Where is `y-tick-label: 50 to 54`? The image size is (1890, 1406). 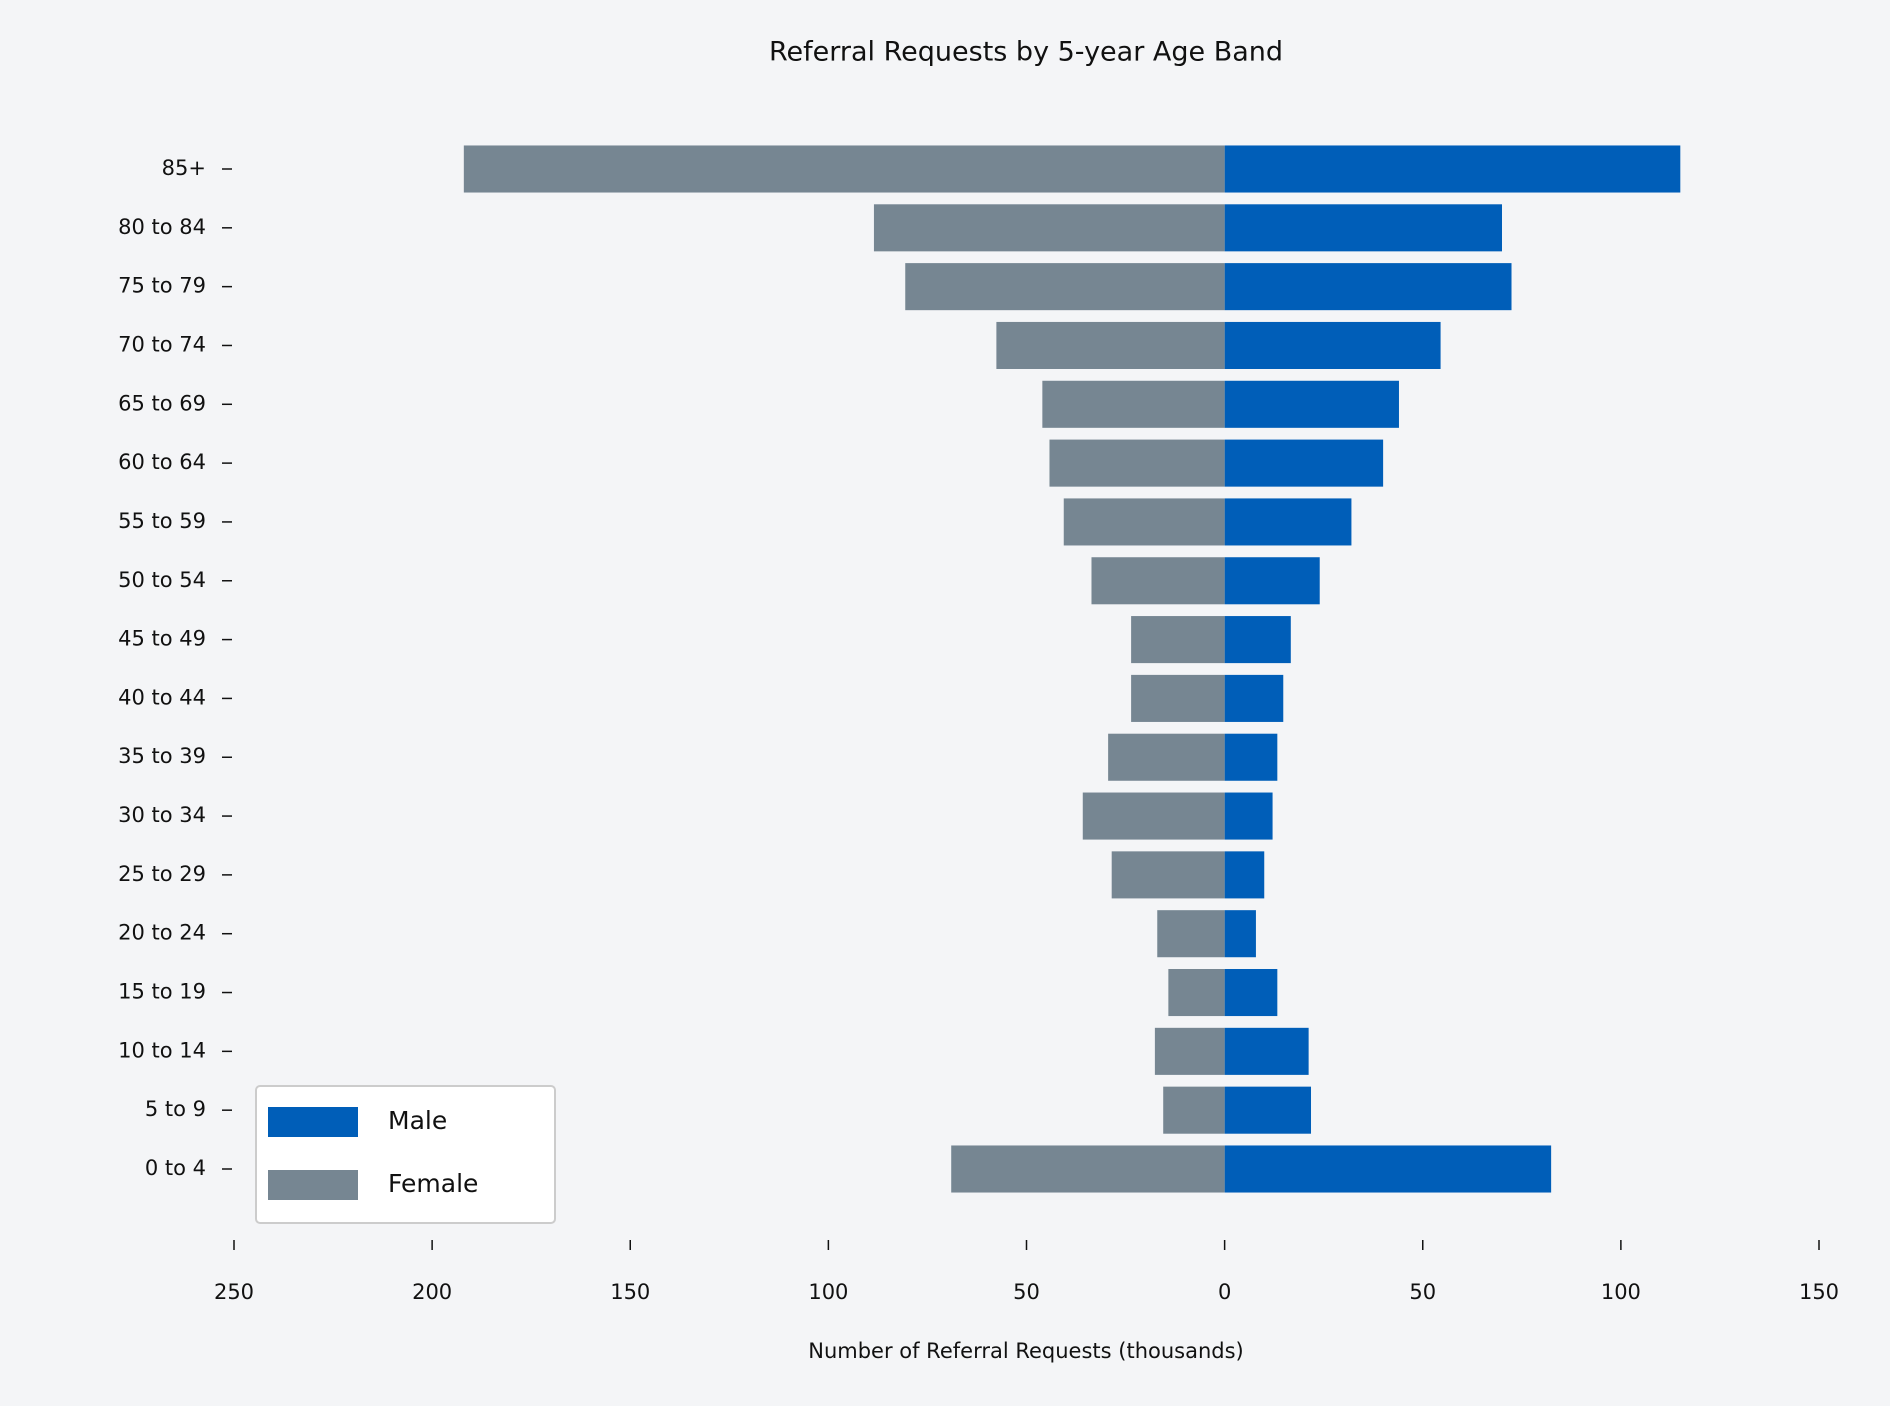
y-tick-label: 50 to 54 is located at coordinates (162, 580).